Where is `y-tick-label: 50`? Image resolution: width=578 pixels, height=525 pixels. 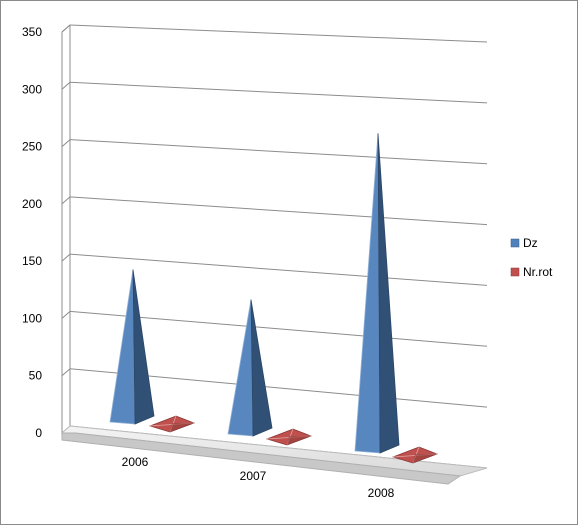 y-tick-label: 50 is located at coordinates (36, 376).